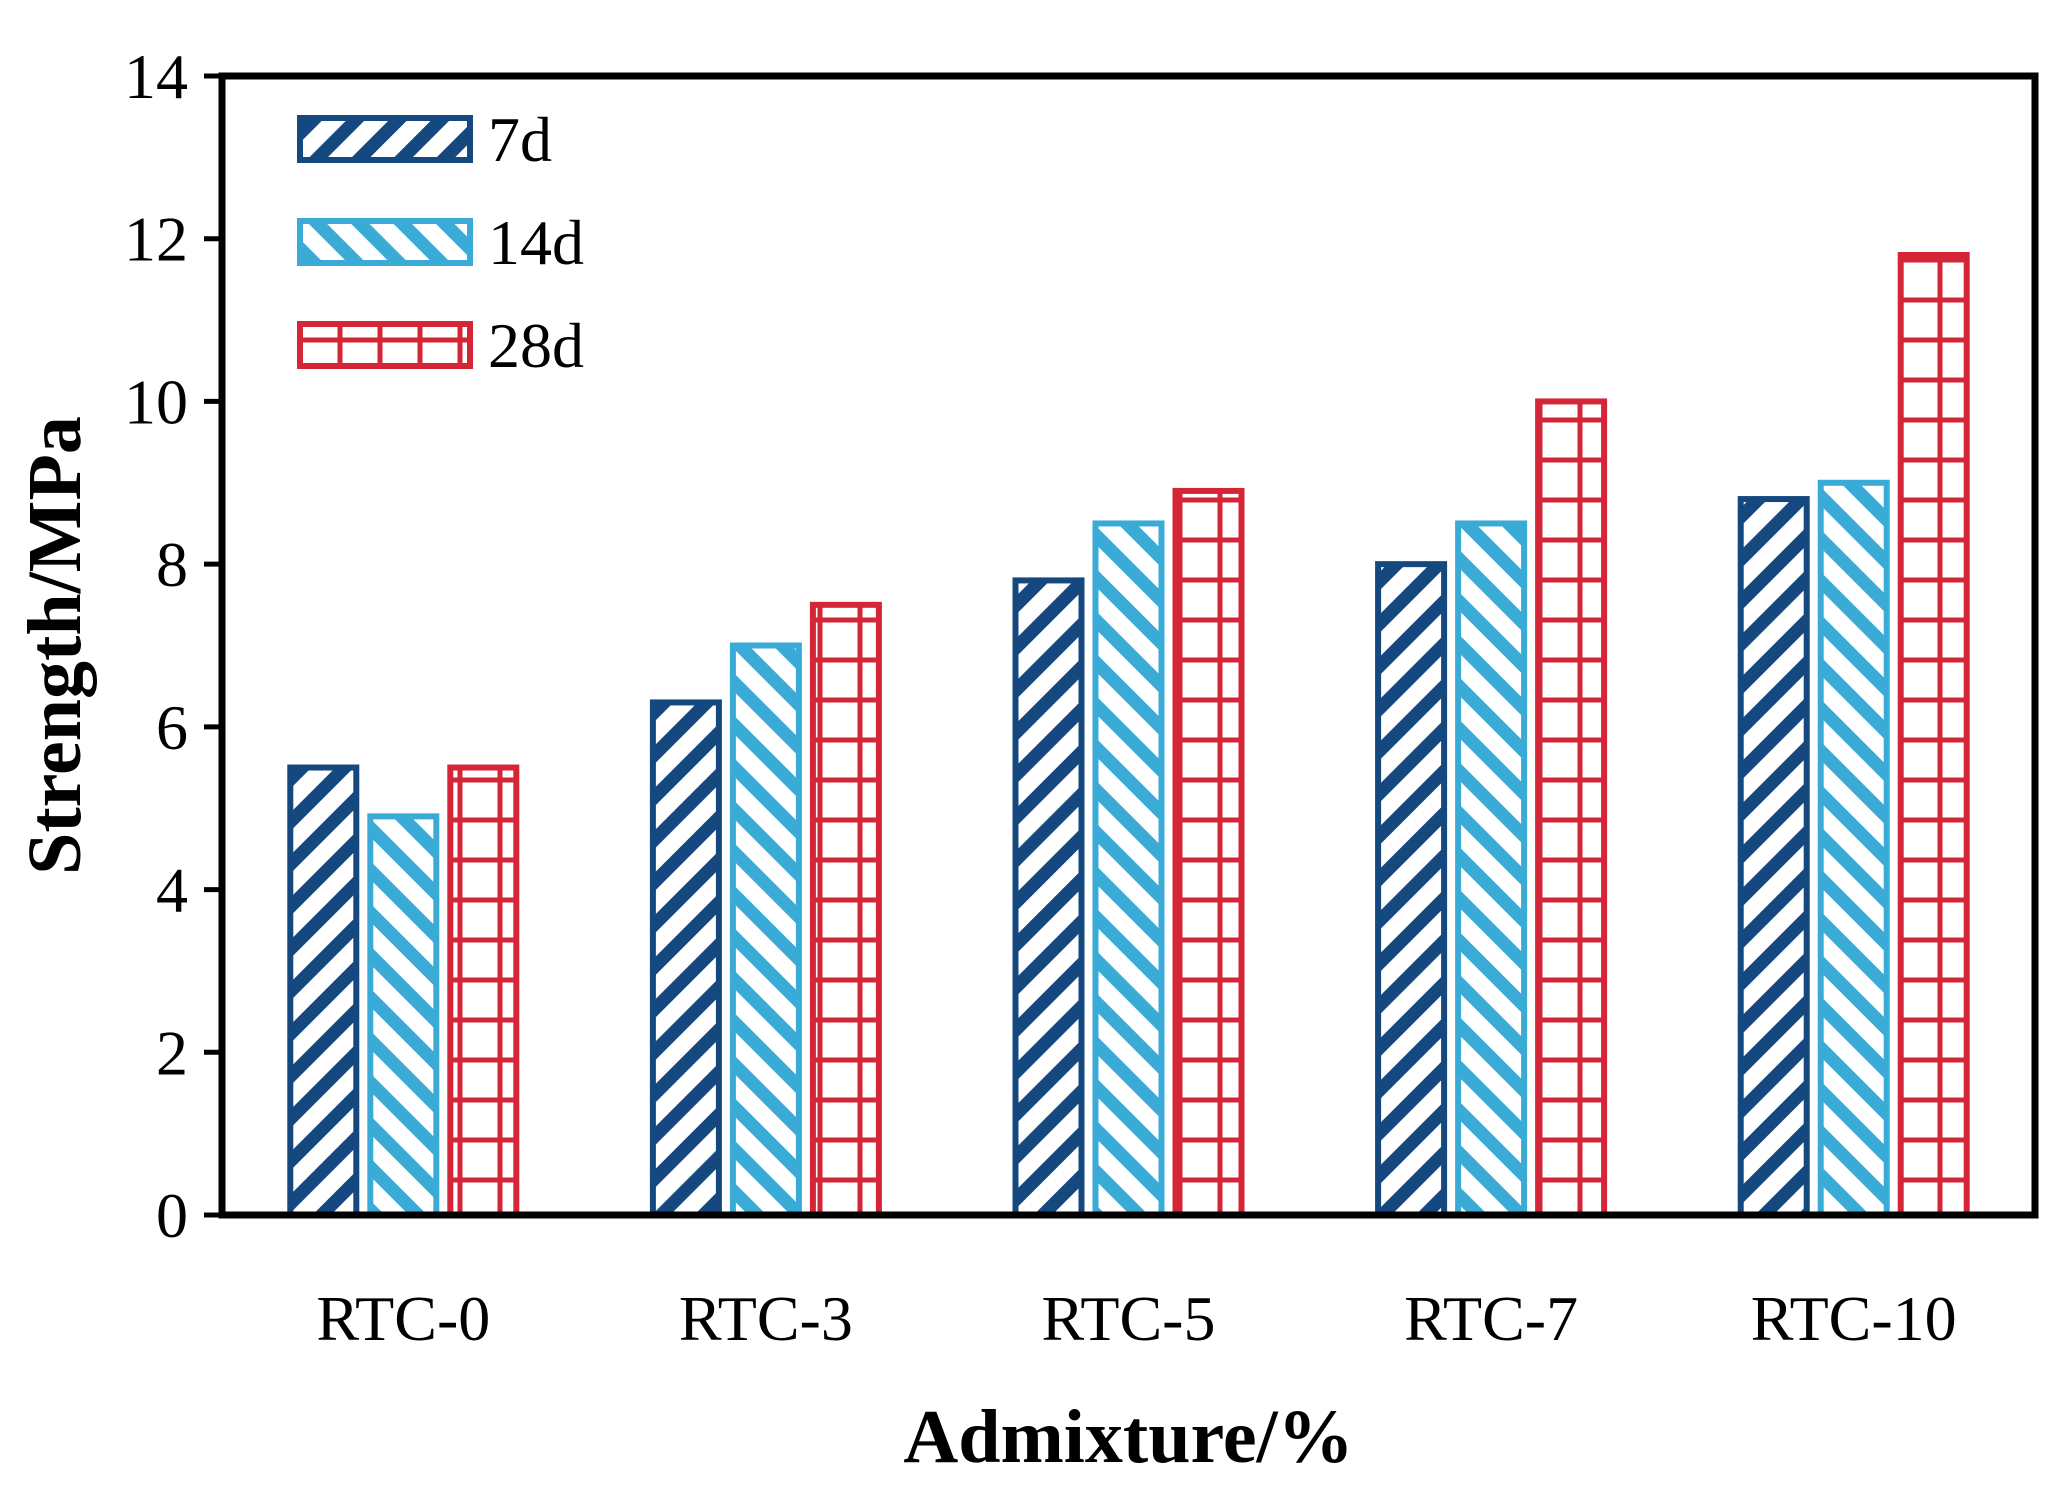 This screenshot has width=2070, height=1491. I want to click on x-tick-label: RTC-5, so click(1129, 1318).